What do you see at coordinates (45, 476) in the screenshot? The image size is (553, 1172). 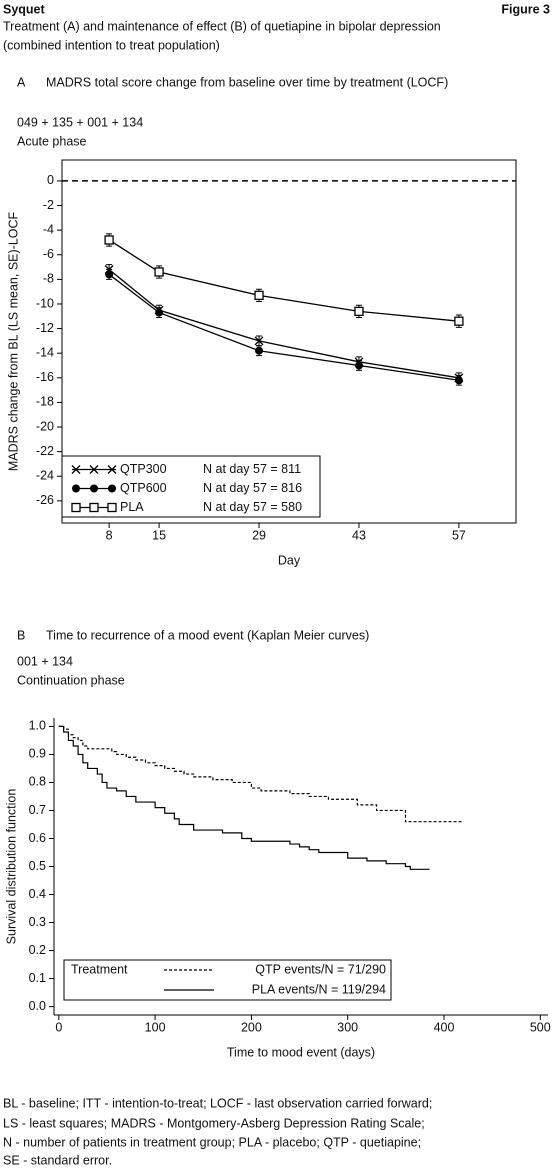 I see `y-tick-label: -24` at bounding box center [45, 476].